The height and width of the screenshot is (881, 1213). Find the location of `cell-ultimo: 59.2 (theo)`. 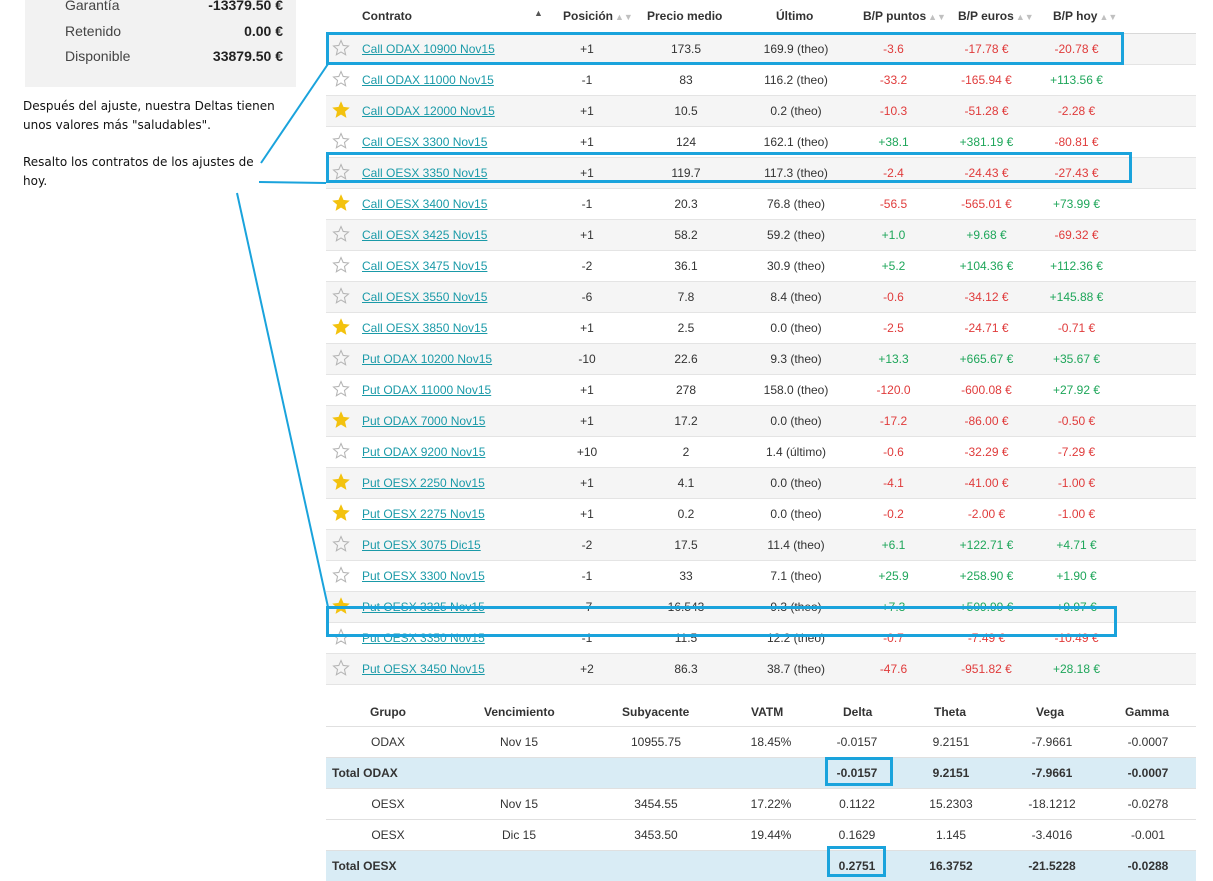

cell-ultimo: 59.2 (theo) is located at coordinates (796, 235).